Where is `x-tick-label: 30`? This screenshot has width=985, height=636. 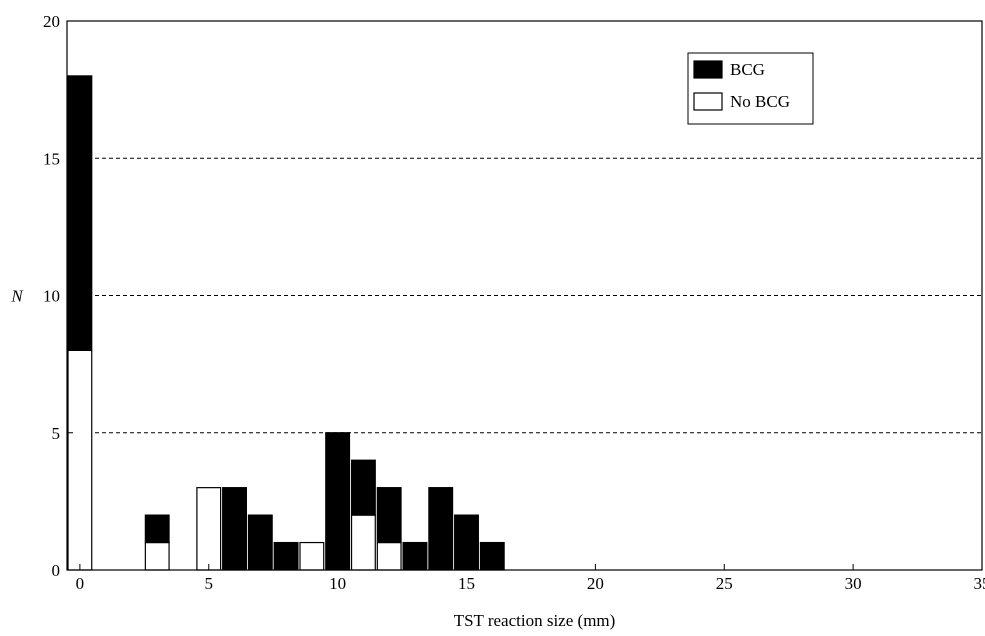 x-tick-label: 30 is located at coordinates (853, 583).